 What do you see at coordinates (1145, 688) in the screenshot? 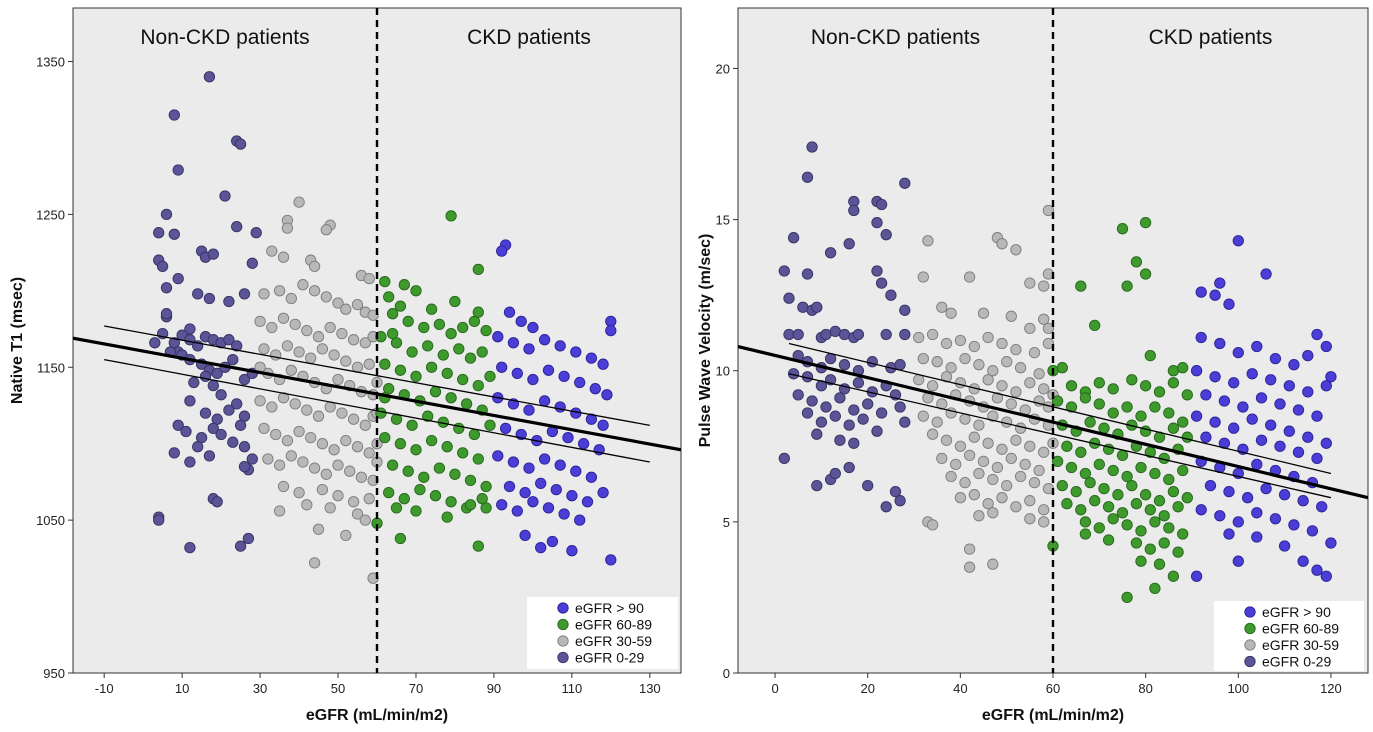
I see `x-tick-label: 80` at bounding box center [1145, 688].